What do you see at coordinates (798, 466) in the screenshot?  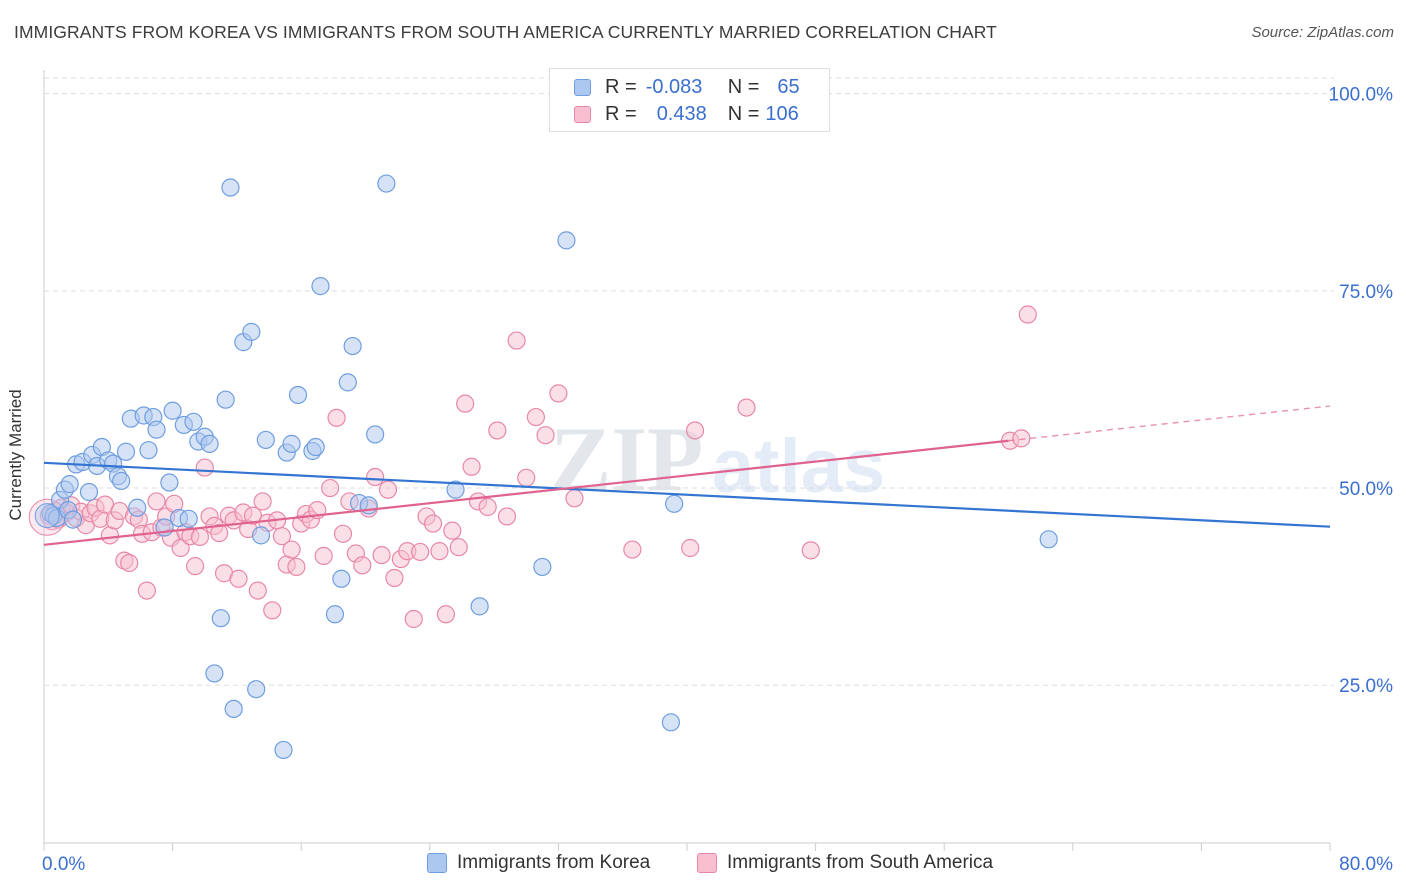 I see `watermark-atlas: atlas` at bounding box center [798, 466].